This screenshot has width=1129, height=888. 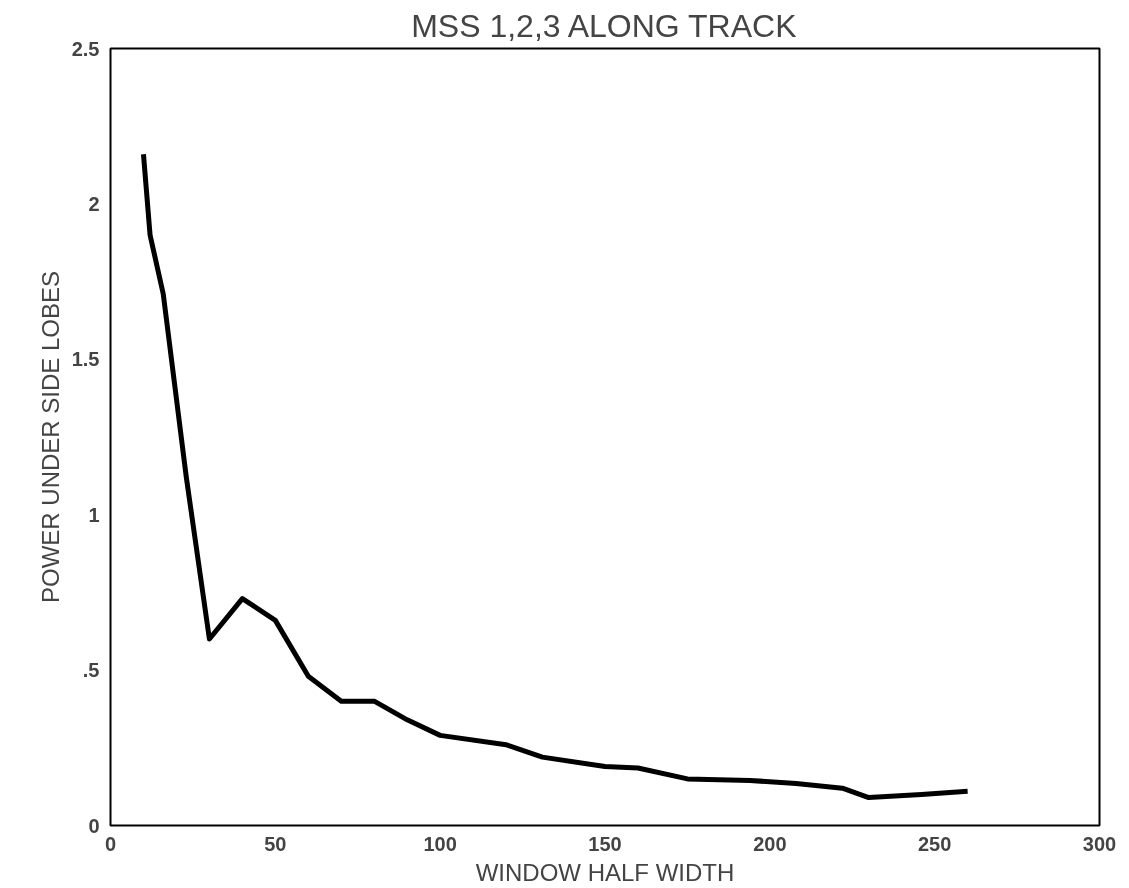 What do you see at coordinates (440, 843) in the screenshot?
I see `x-tick-label: 100` at bounding box center [440, 843].